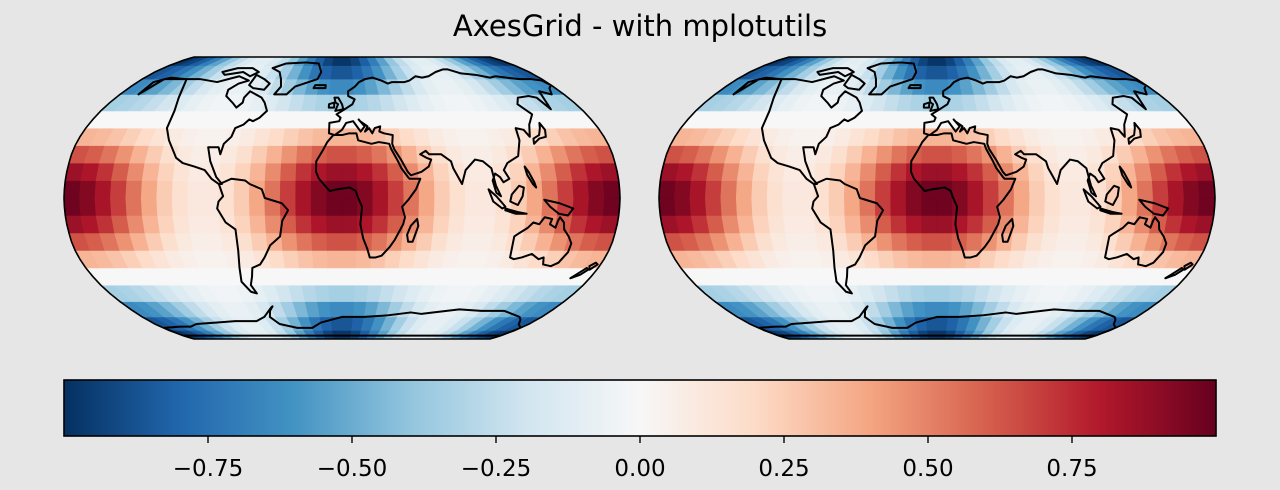 The height and width of the screenshot is (490, 1280). I want to click on colorbar-gradient, so click(640, 408).